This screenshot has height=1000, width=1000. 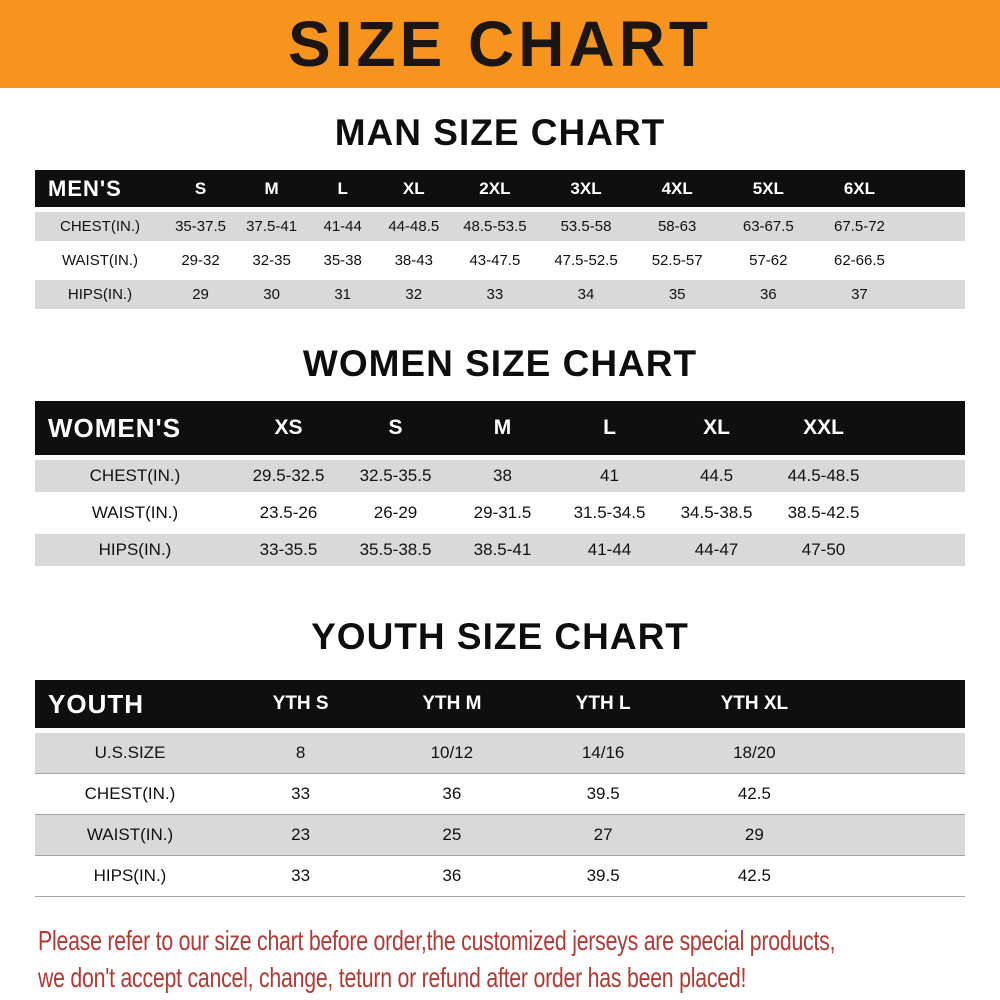 I want to click on size-value-cell: 31.5-34.5, so click(x=609, y=512).